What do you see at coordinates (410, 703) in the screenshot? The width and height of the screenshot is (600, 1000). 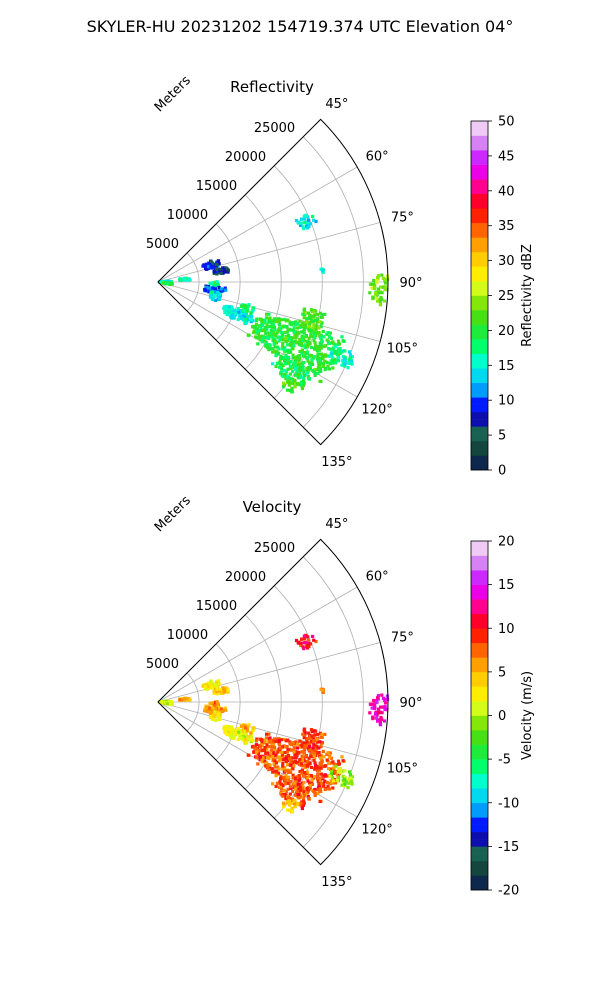 I see `velocity-angle-tick-label: 90°` at bounding box center [410, 703].